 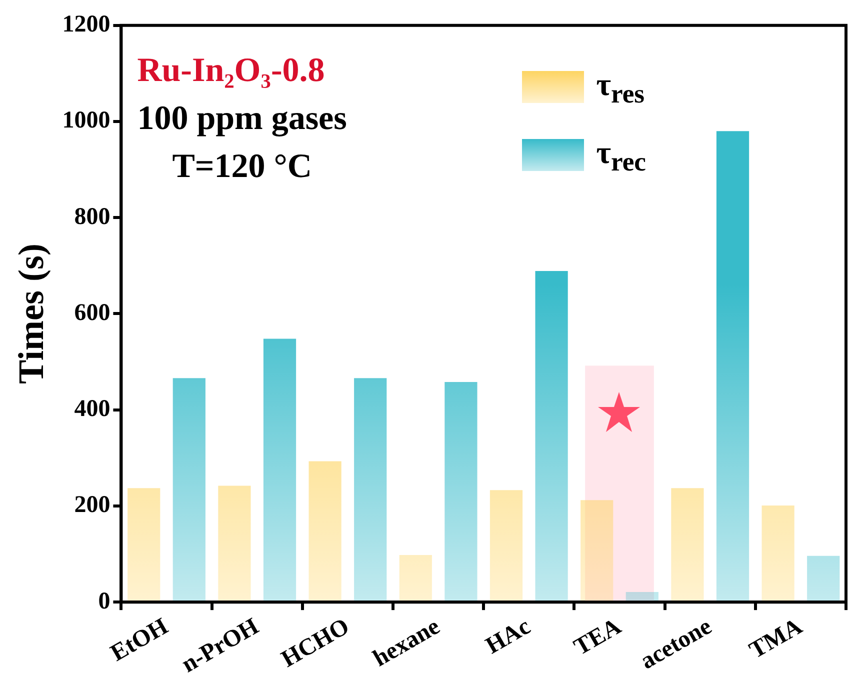 What do you see at coordinates (86, 25) in the screenshot?
I see `y-tick-label: 1200` at bounding box center [86, 25].